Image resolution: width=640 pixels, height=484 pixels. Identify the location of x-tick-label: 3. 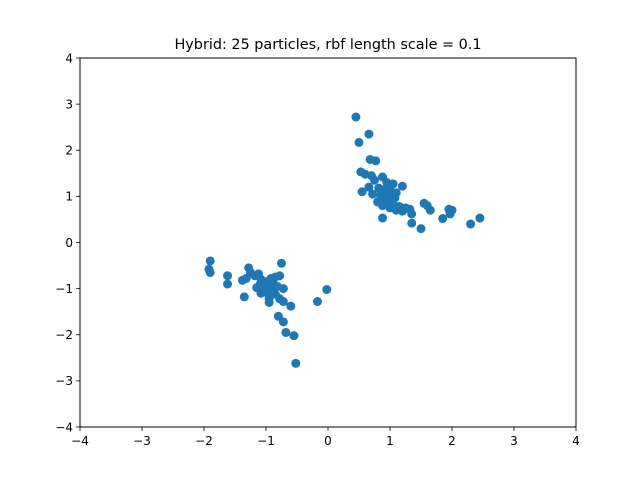
(514, 441).